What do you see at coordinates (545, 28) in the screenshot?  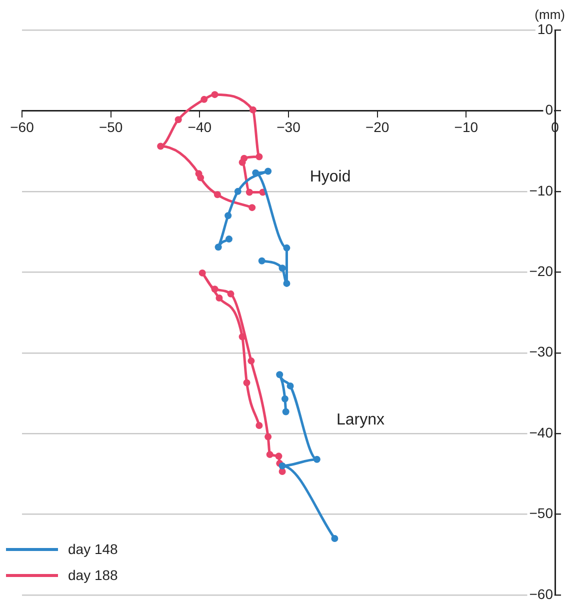 I see `y-tick-label: 10` at bounding box center [545, 28].